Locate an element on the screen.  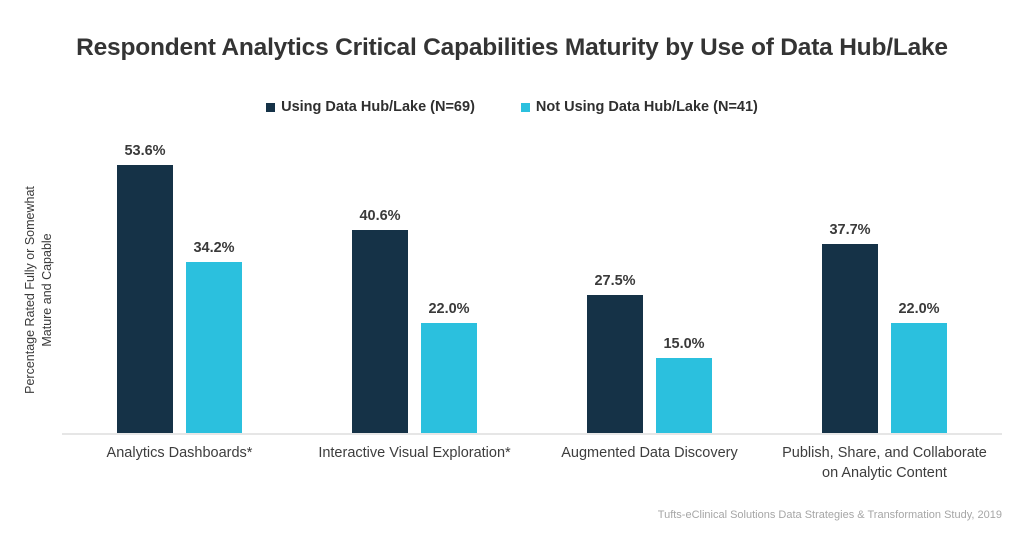
y-axis-title-line-2: Mature and Capable is located at coordinates (47, 290).